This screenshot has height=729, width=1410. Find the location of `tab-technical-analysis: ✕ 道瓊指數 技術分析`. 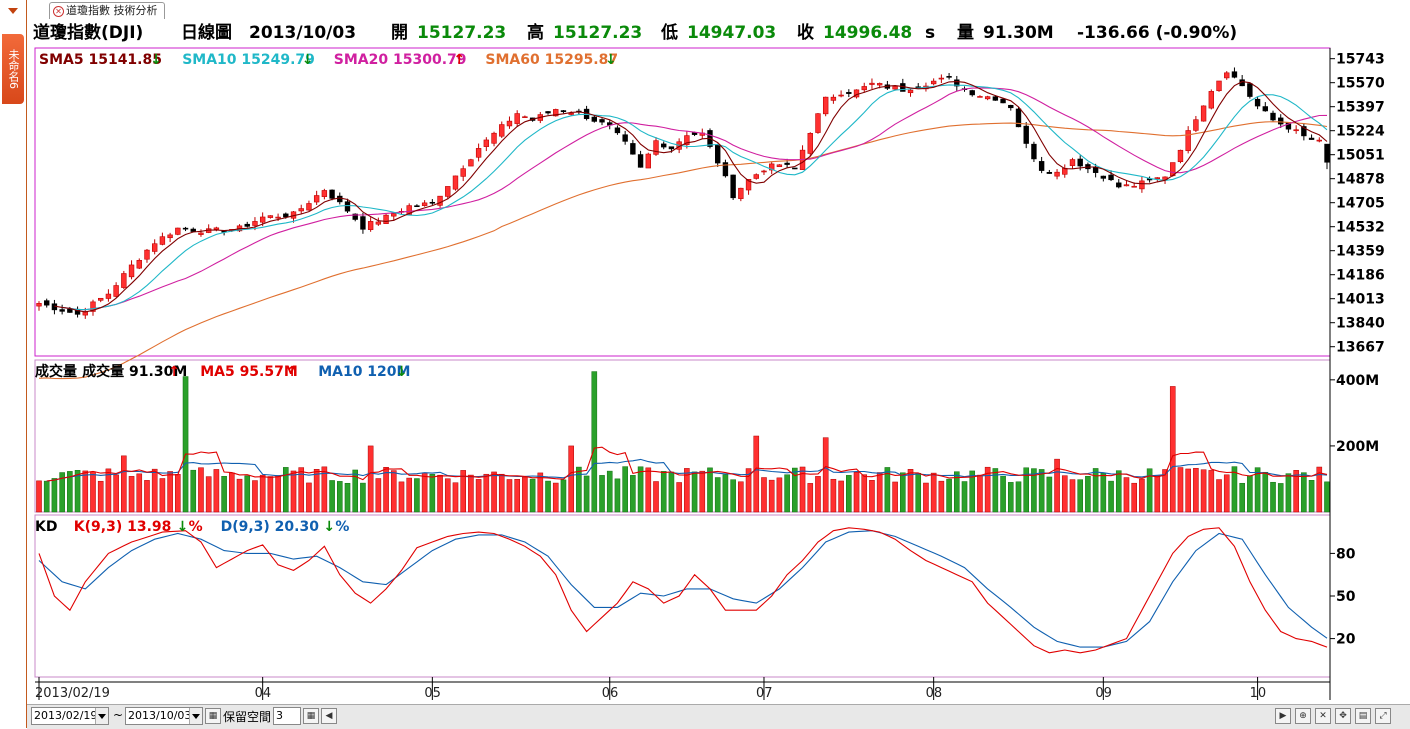

tab-technical-analysis: ✕ 道瓊指數 技術分析 is located at coordinates (107, 10).